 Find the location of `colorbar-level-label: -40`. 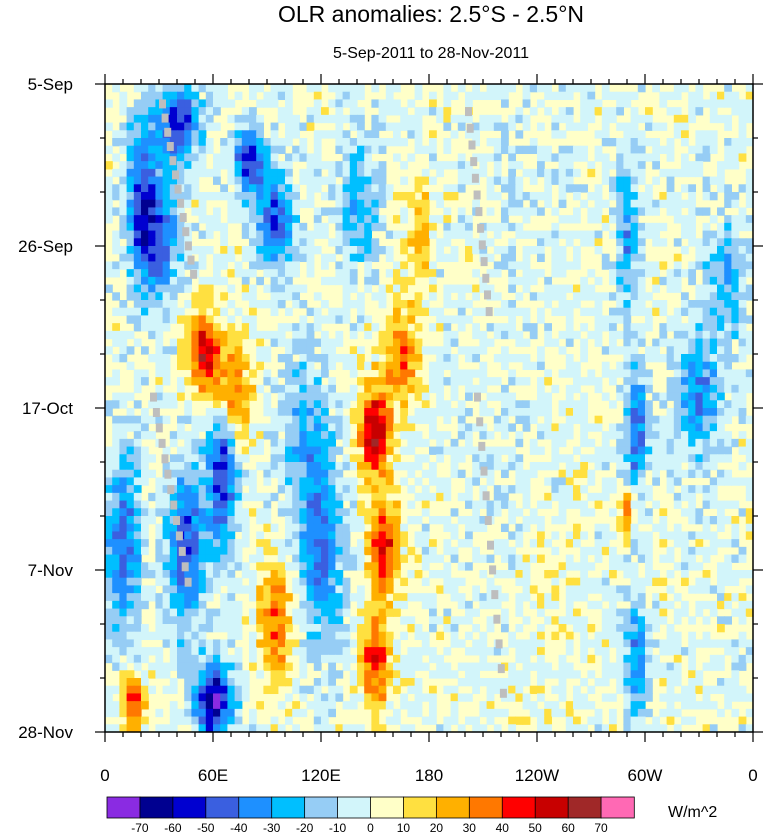

colorbar-level-label: -40 is located at coordinates (239, 827).